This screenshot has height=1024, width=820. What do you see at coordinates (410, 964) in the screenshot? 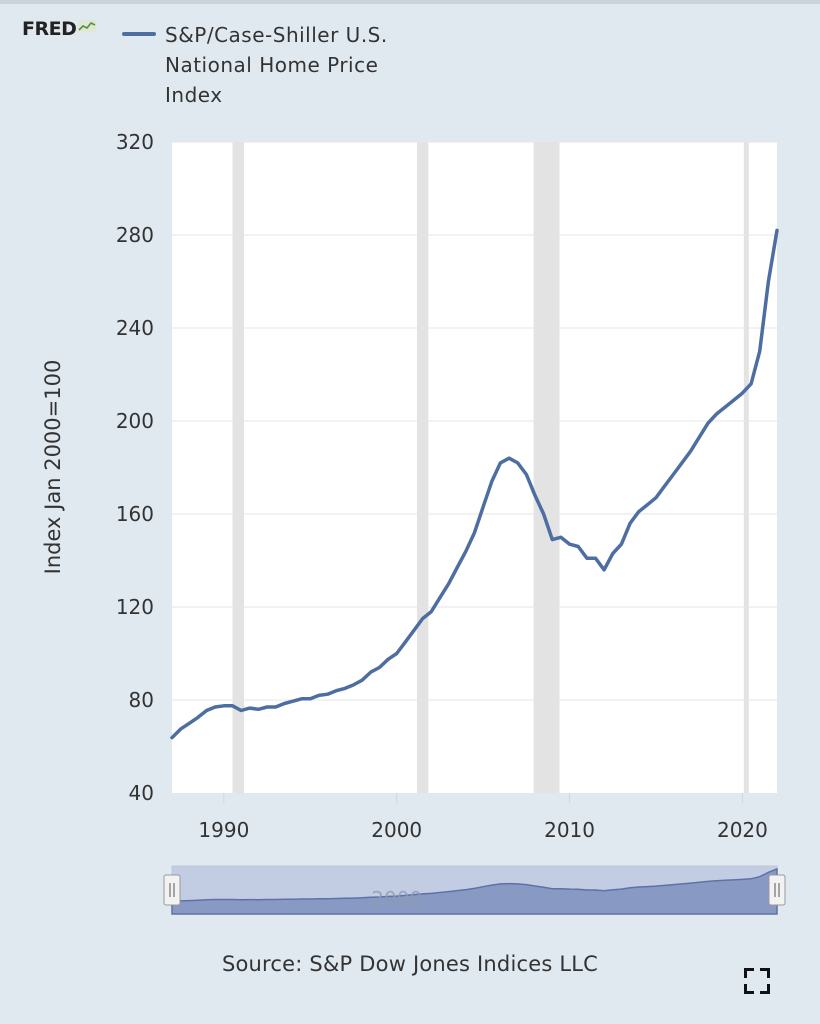
I see `source-note: Source: S&P Dow Jones Indices LLC` at bounding box center [410, 964].